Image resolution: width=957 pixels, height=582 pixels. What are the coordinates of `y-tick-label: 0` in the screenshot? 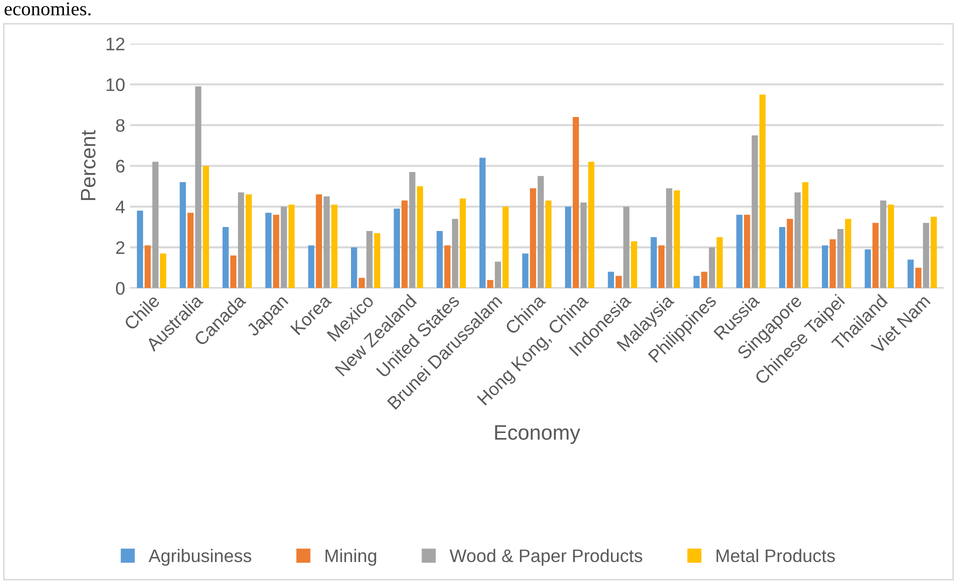 It's located at (120, 288).